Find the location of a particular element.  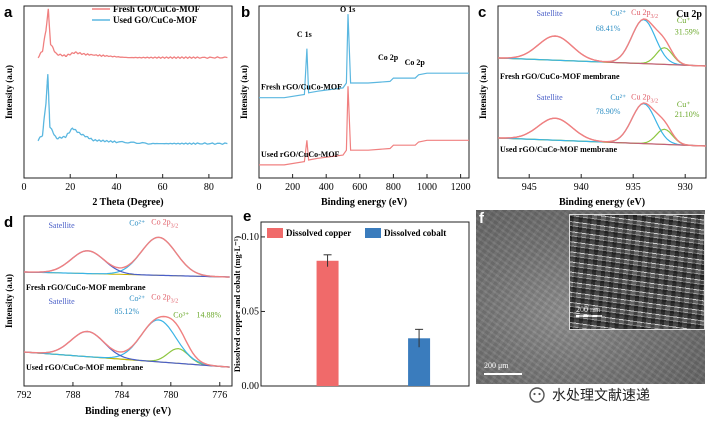

d-used-co2-peak is located at coordinates (126, 343).